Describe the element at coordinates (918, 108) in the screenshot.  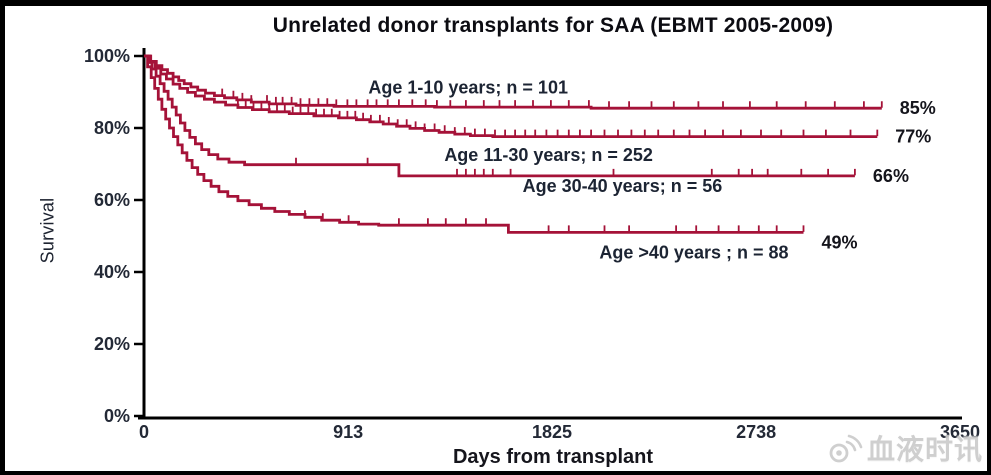
I see `end-label-0: 85%` at that location.